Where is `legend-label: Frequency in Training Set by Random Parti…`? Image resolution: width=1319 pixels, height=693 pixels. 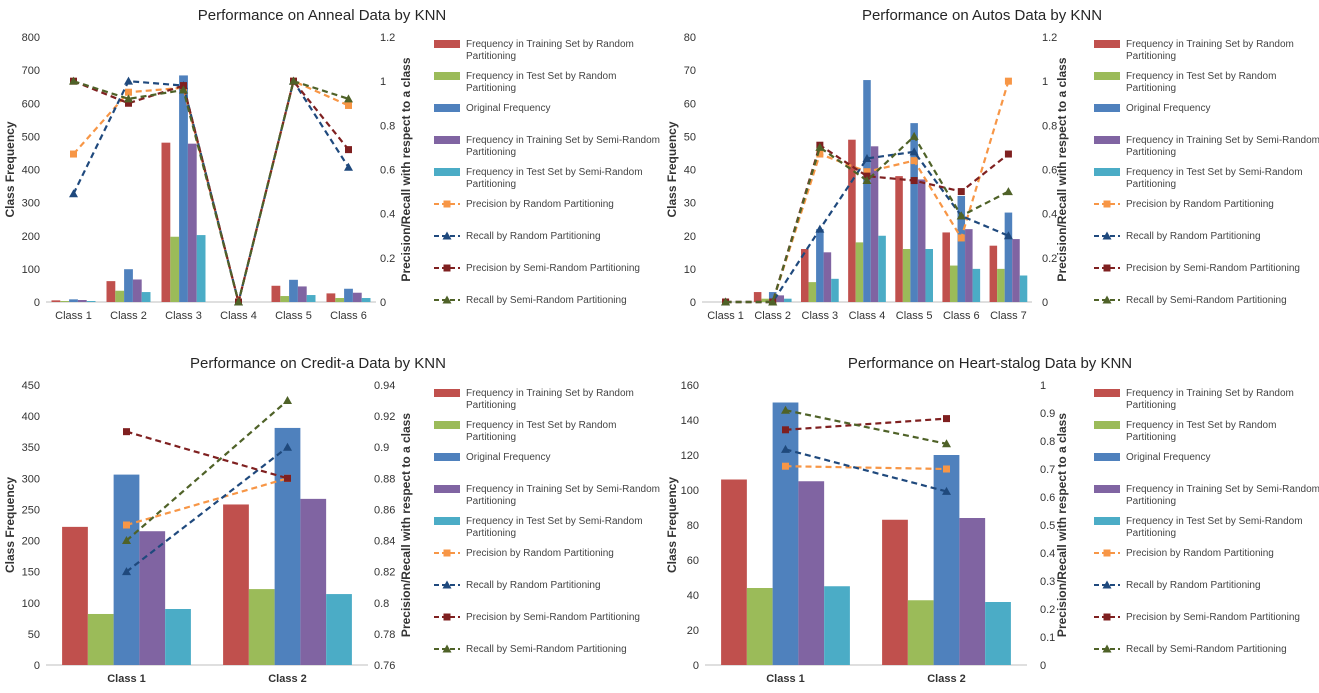
legend-label: Frequency in Training Set by Random Parti… is located at coordinates (550, 399).